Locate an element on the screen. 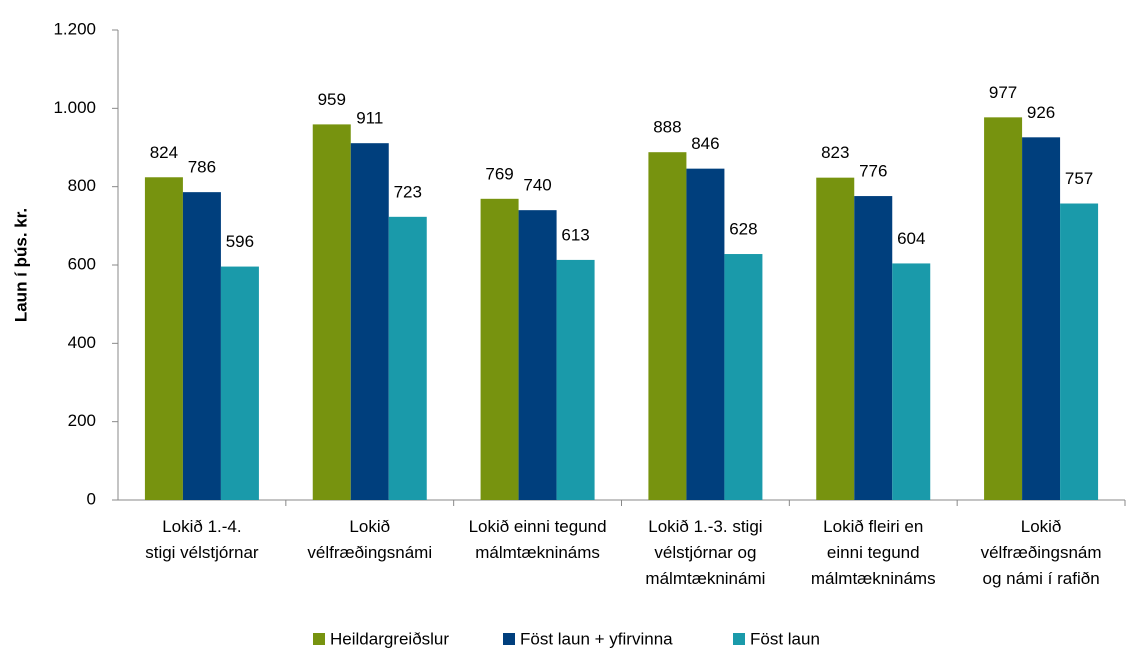 The height and width of the screenshot is (660, 1137). x-tick-line: vélfræðingsnámi is located at coordinates (369, 552).